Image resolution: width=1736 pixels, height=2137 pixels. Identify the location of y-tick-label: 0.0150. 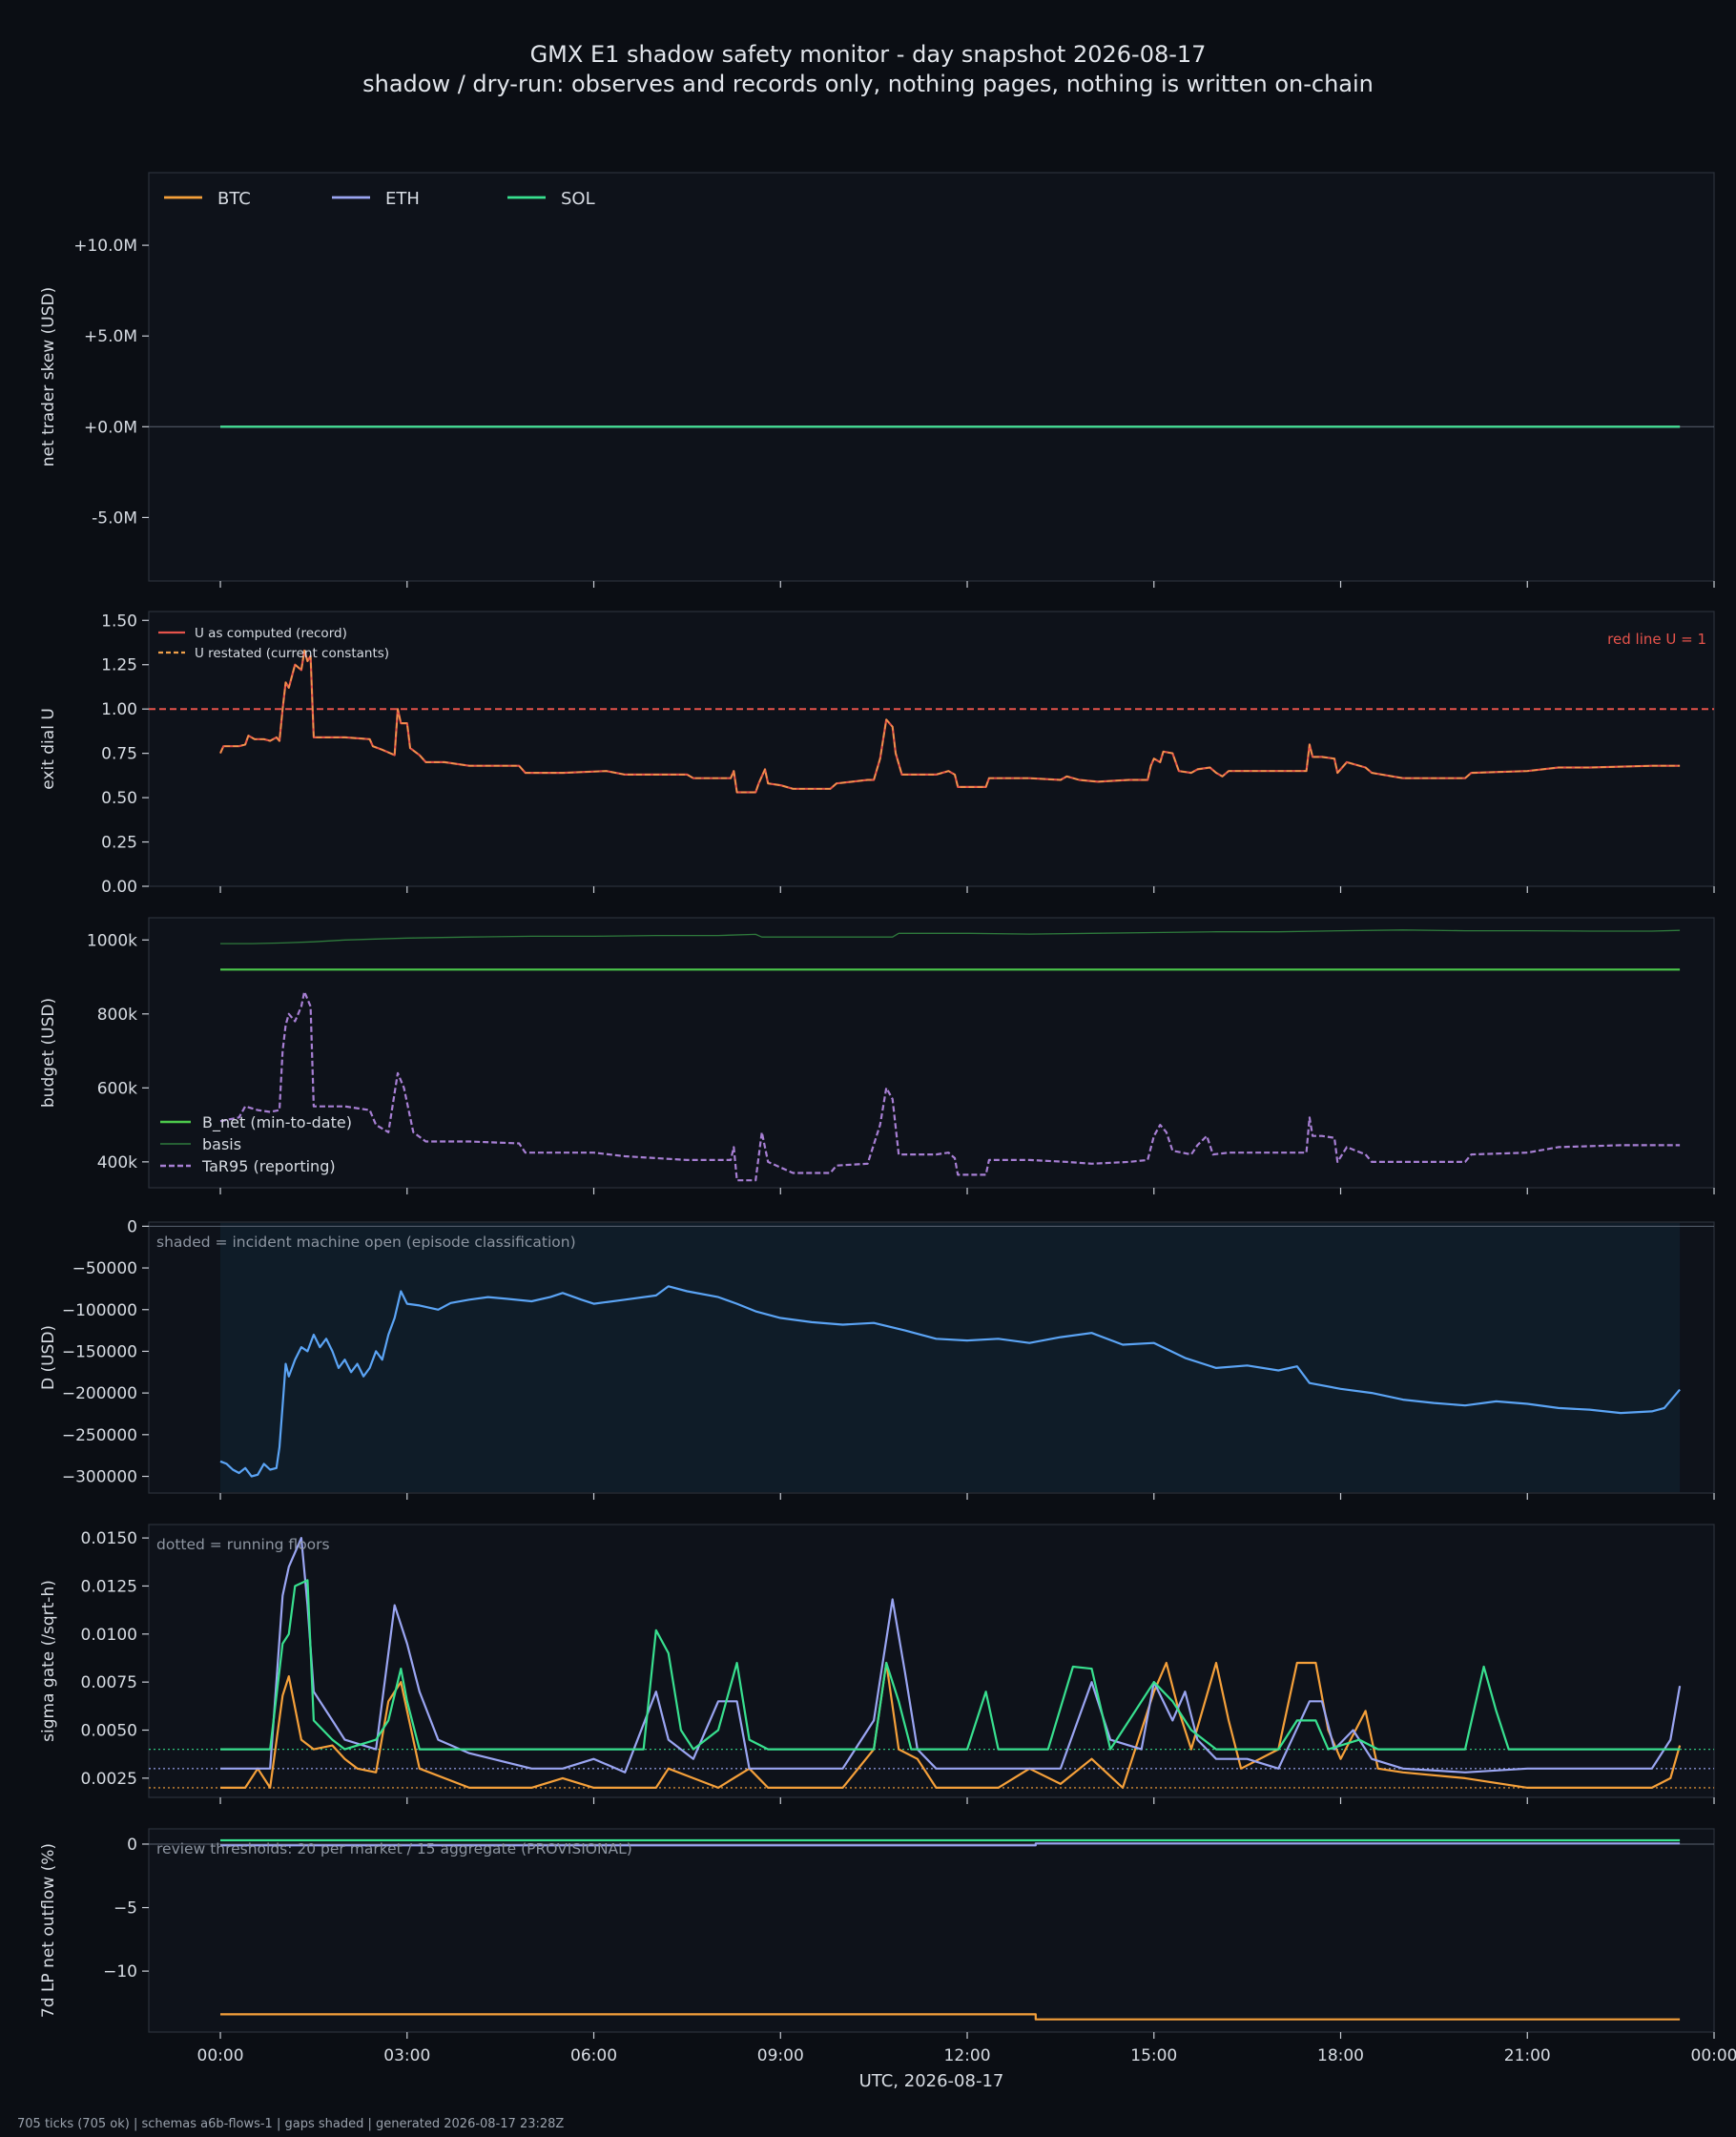
(109, 1538).